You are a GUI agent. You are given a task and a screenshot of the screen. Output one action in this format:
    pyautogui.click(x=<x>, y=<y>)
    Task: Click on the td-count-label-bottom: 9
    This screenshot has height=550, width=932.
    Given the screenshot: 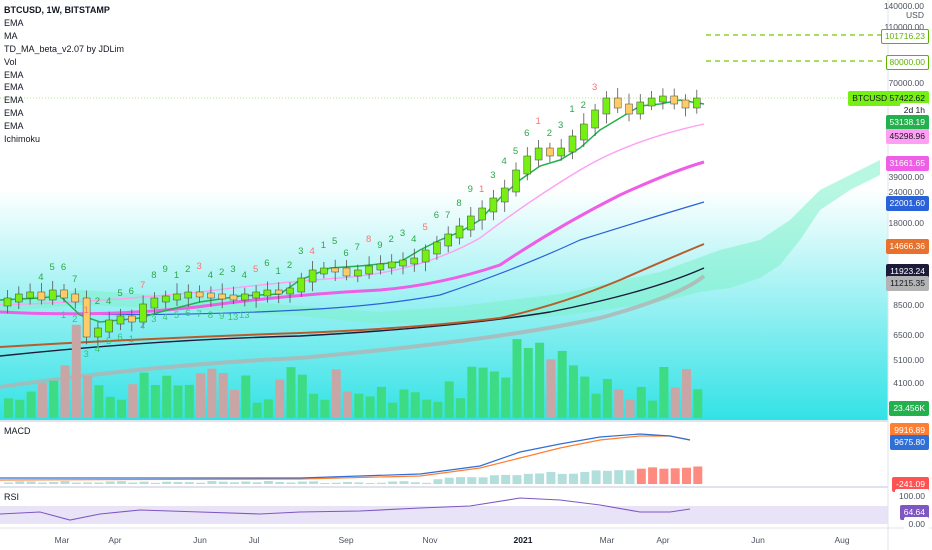 What is the action you would take?
    pyautogui.click(x=221, y=316)
    